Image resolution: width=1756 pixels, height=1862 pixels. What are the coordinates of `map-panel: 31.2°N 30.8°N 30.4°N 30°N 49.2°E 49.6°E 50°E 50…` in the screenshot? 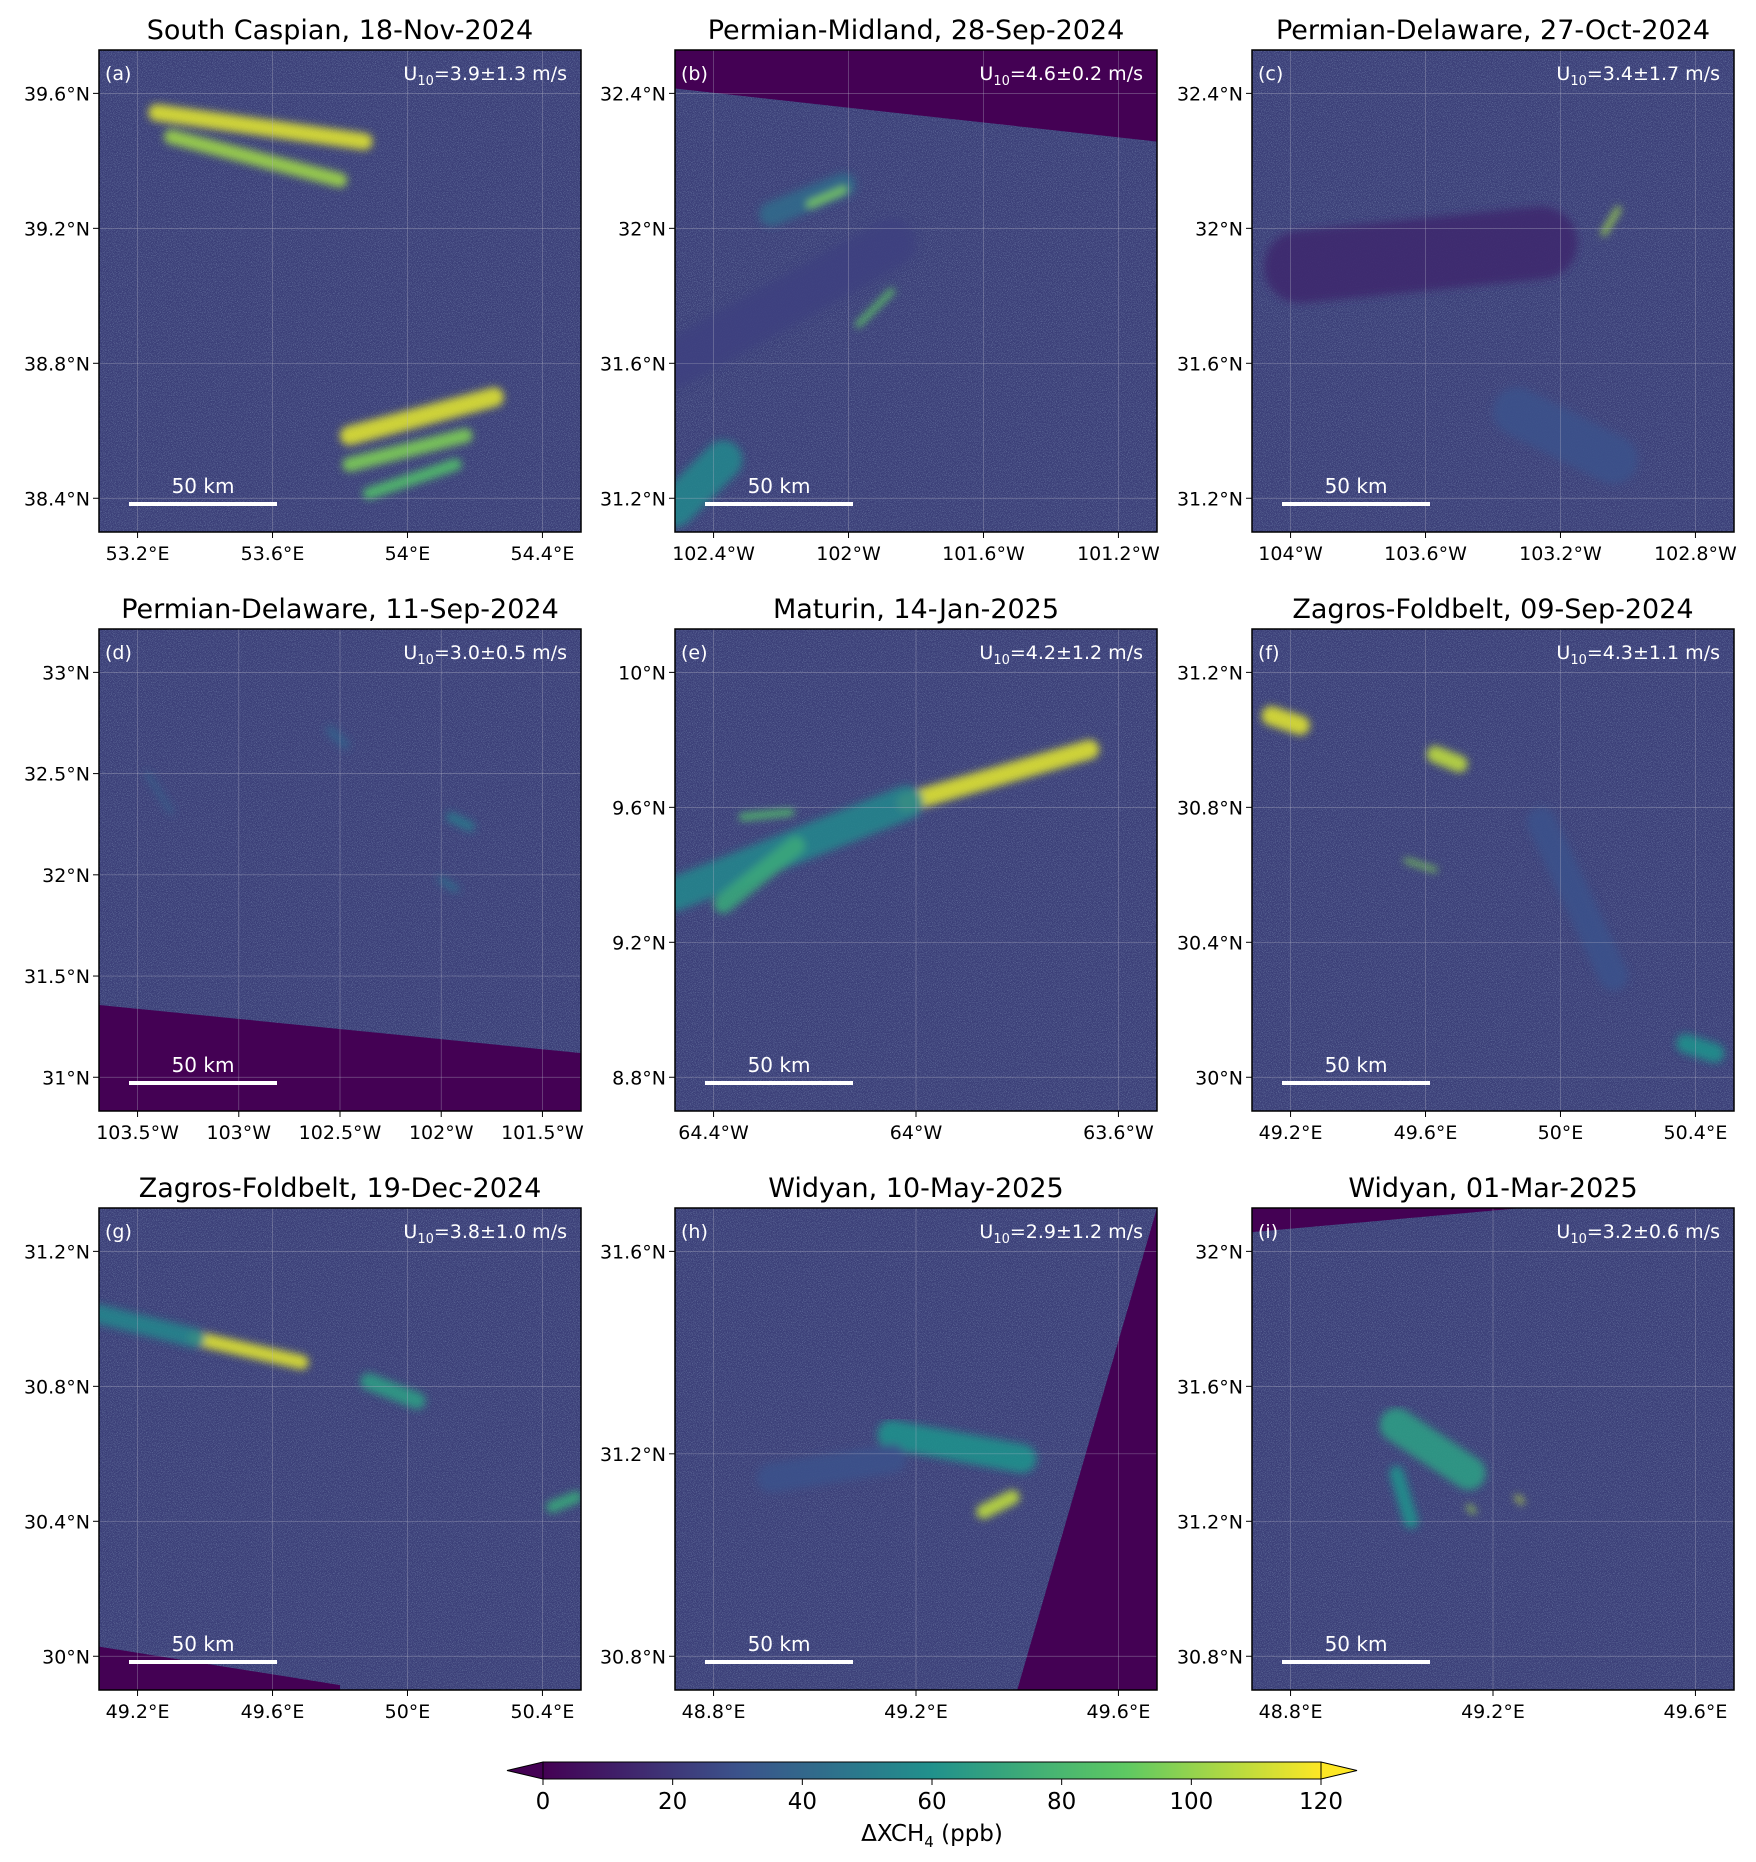 It's located at (303, 1448).